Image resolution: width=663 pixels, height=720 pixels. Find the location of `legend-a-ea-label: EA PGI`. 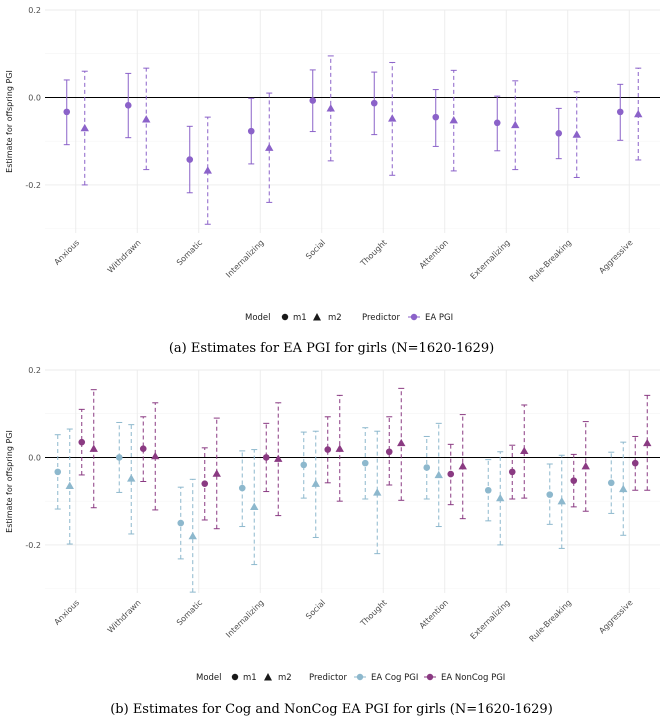

legend-a-ea-label: EA PGI is located at coordinates (439, 318).